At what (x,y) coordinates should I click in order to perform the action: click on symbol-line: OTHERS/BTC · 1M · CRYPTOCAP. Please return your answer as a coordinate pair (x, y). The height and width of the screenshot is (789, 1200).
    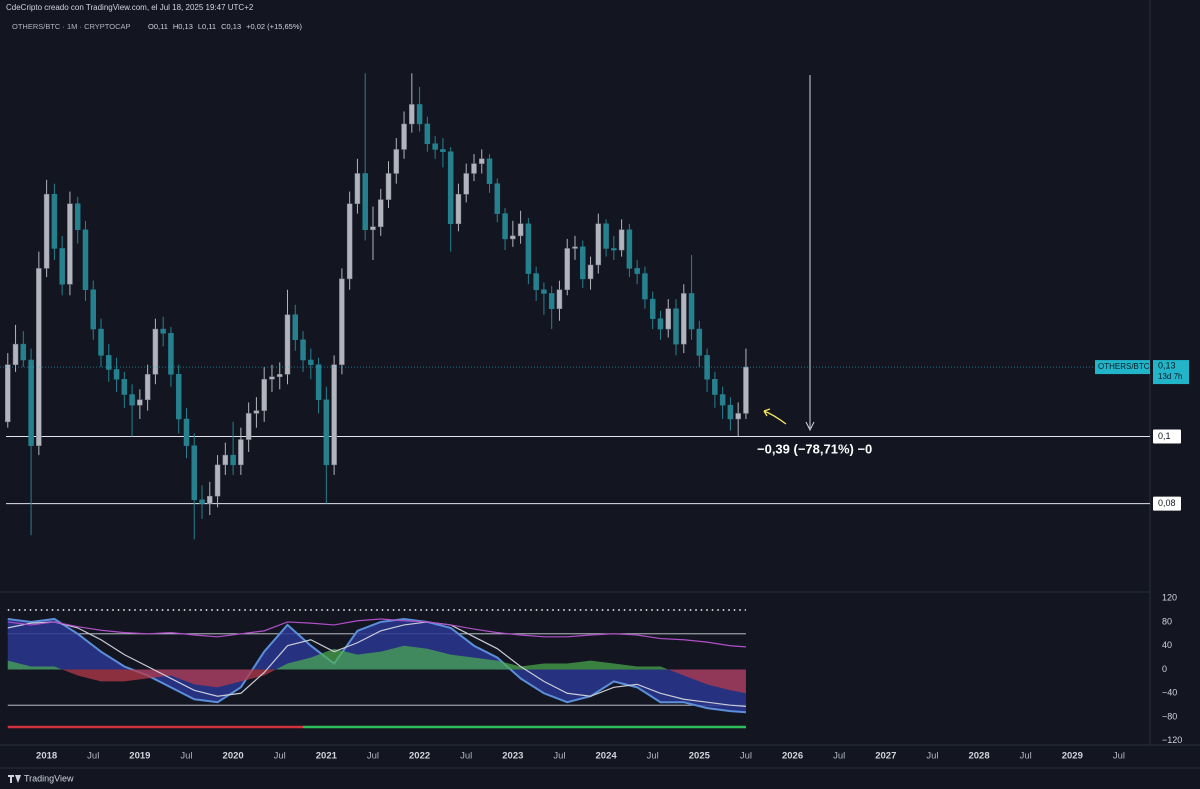
    Looking at the image, I should click on (71, 26).